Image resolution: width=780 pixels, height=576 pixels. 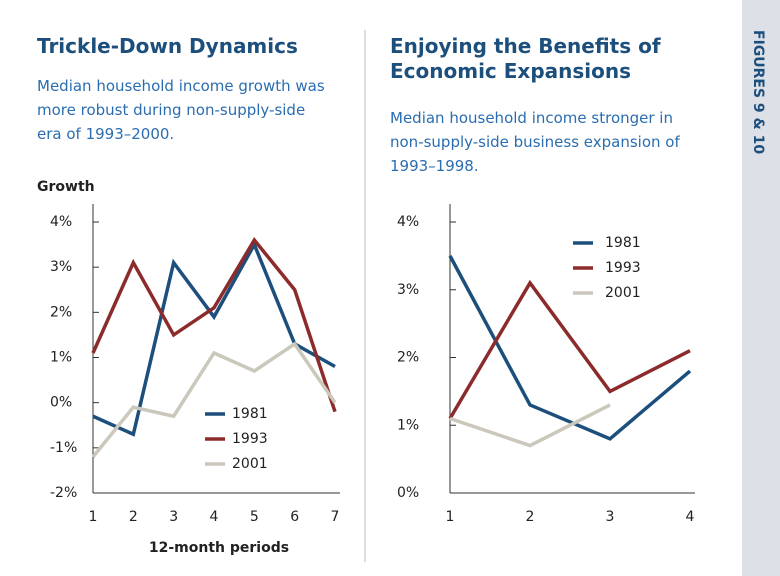 I want to click on side-label: FIGURES 9 & 10, so click(x=758, y=92).